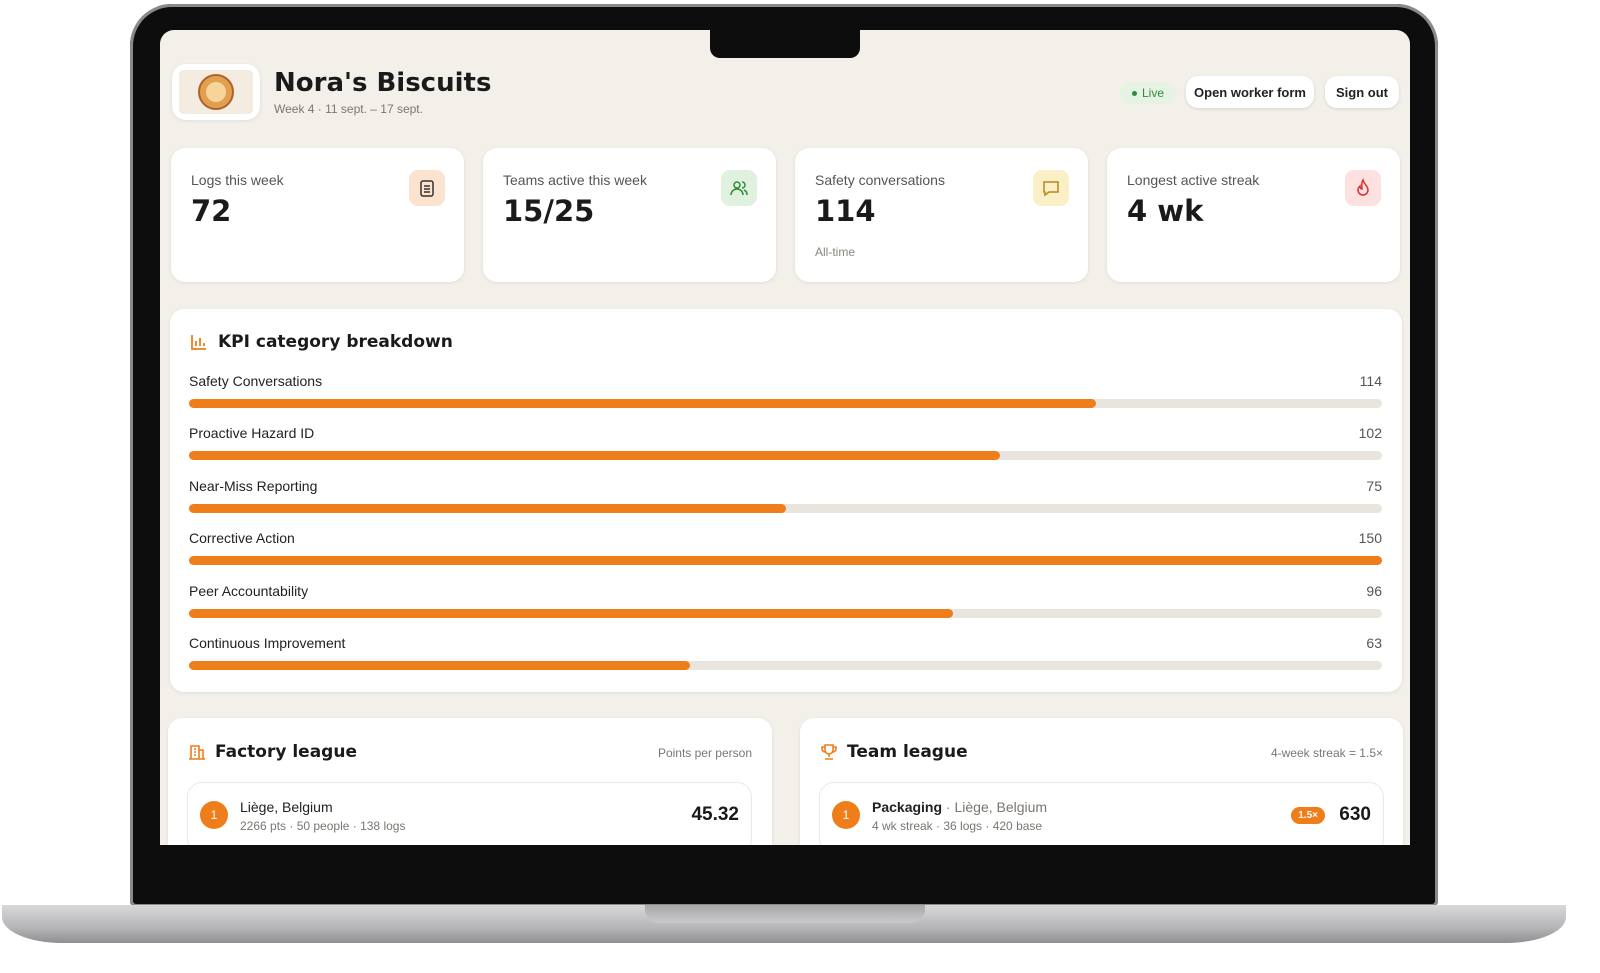 This screenshot has width=1600, height=973. I want to click on stat-card: Logs this week 72, so click(317, 215).